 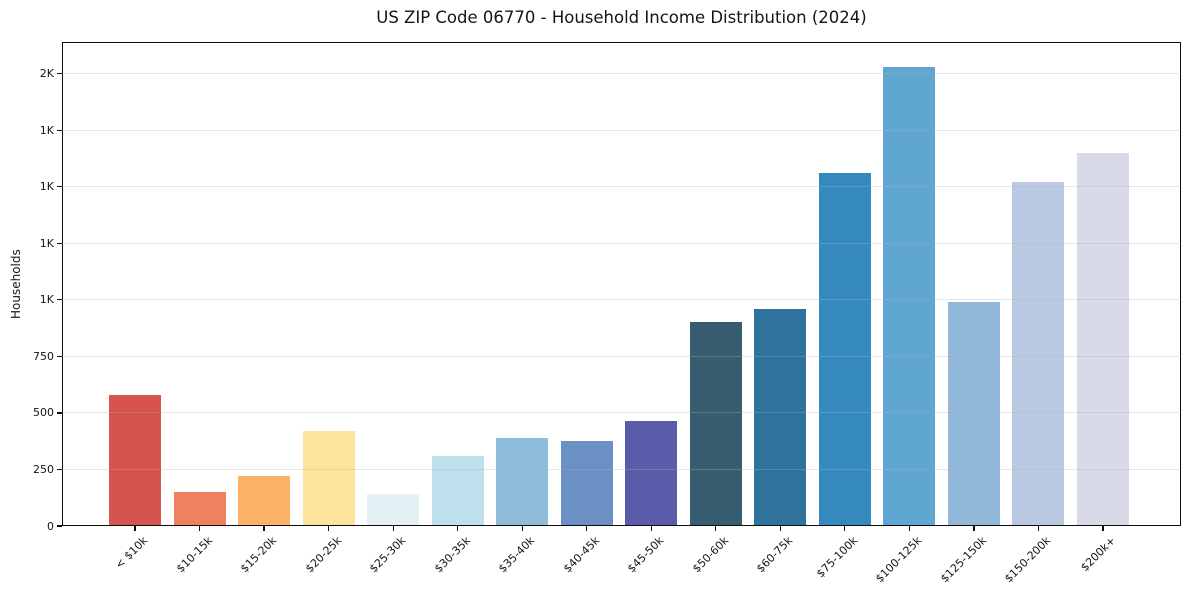 What do you see at coordinates (43, 413) in the screenshot?
I see `y-tick-label: 500` at bounding box center [43, 413].